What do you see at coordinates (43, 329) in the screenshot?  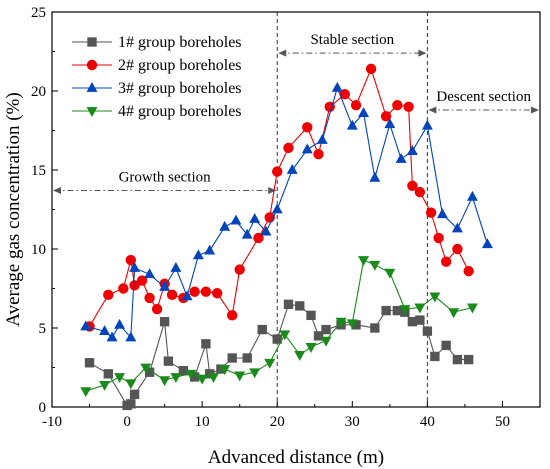 I see `y-tick-label: 5` at bounding box center [43, 329].